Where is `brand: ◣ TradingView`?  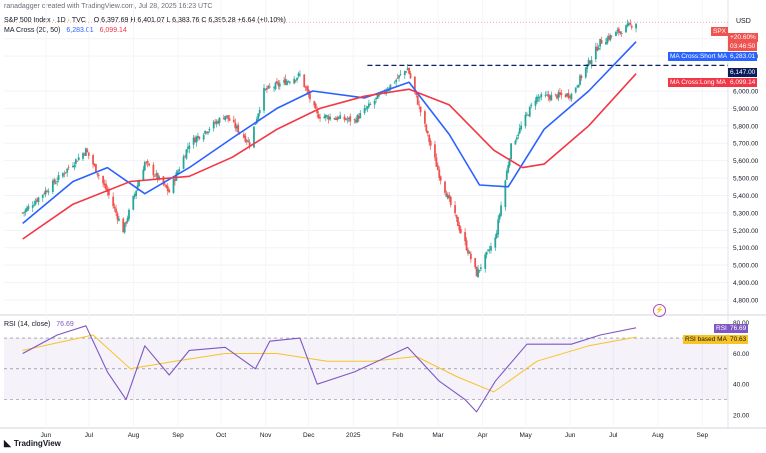 brand: ◣ TradingView is located at coordinates (32, 443).